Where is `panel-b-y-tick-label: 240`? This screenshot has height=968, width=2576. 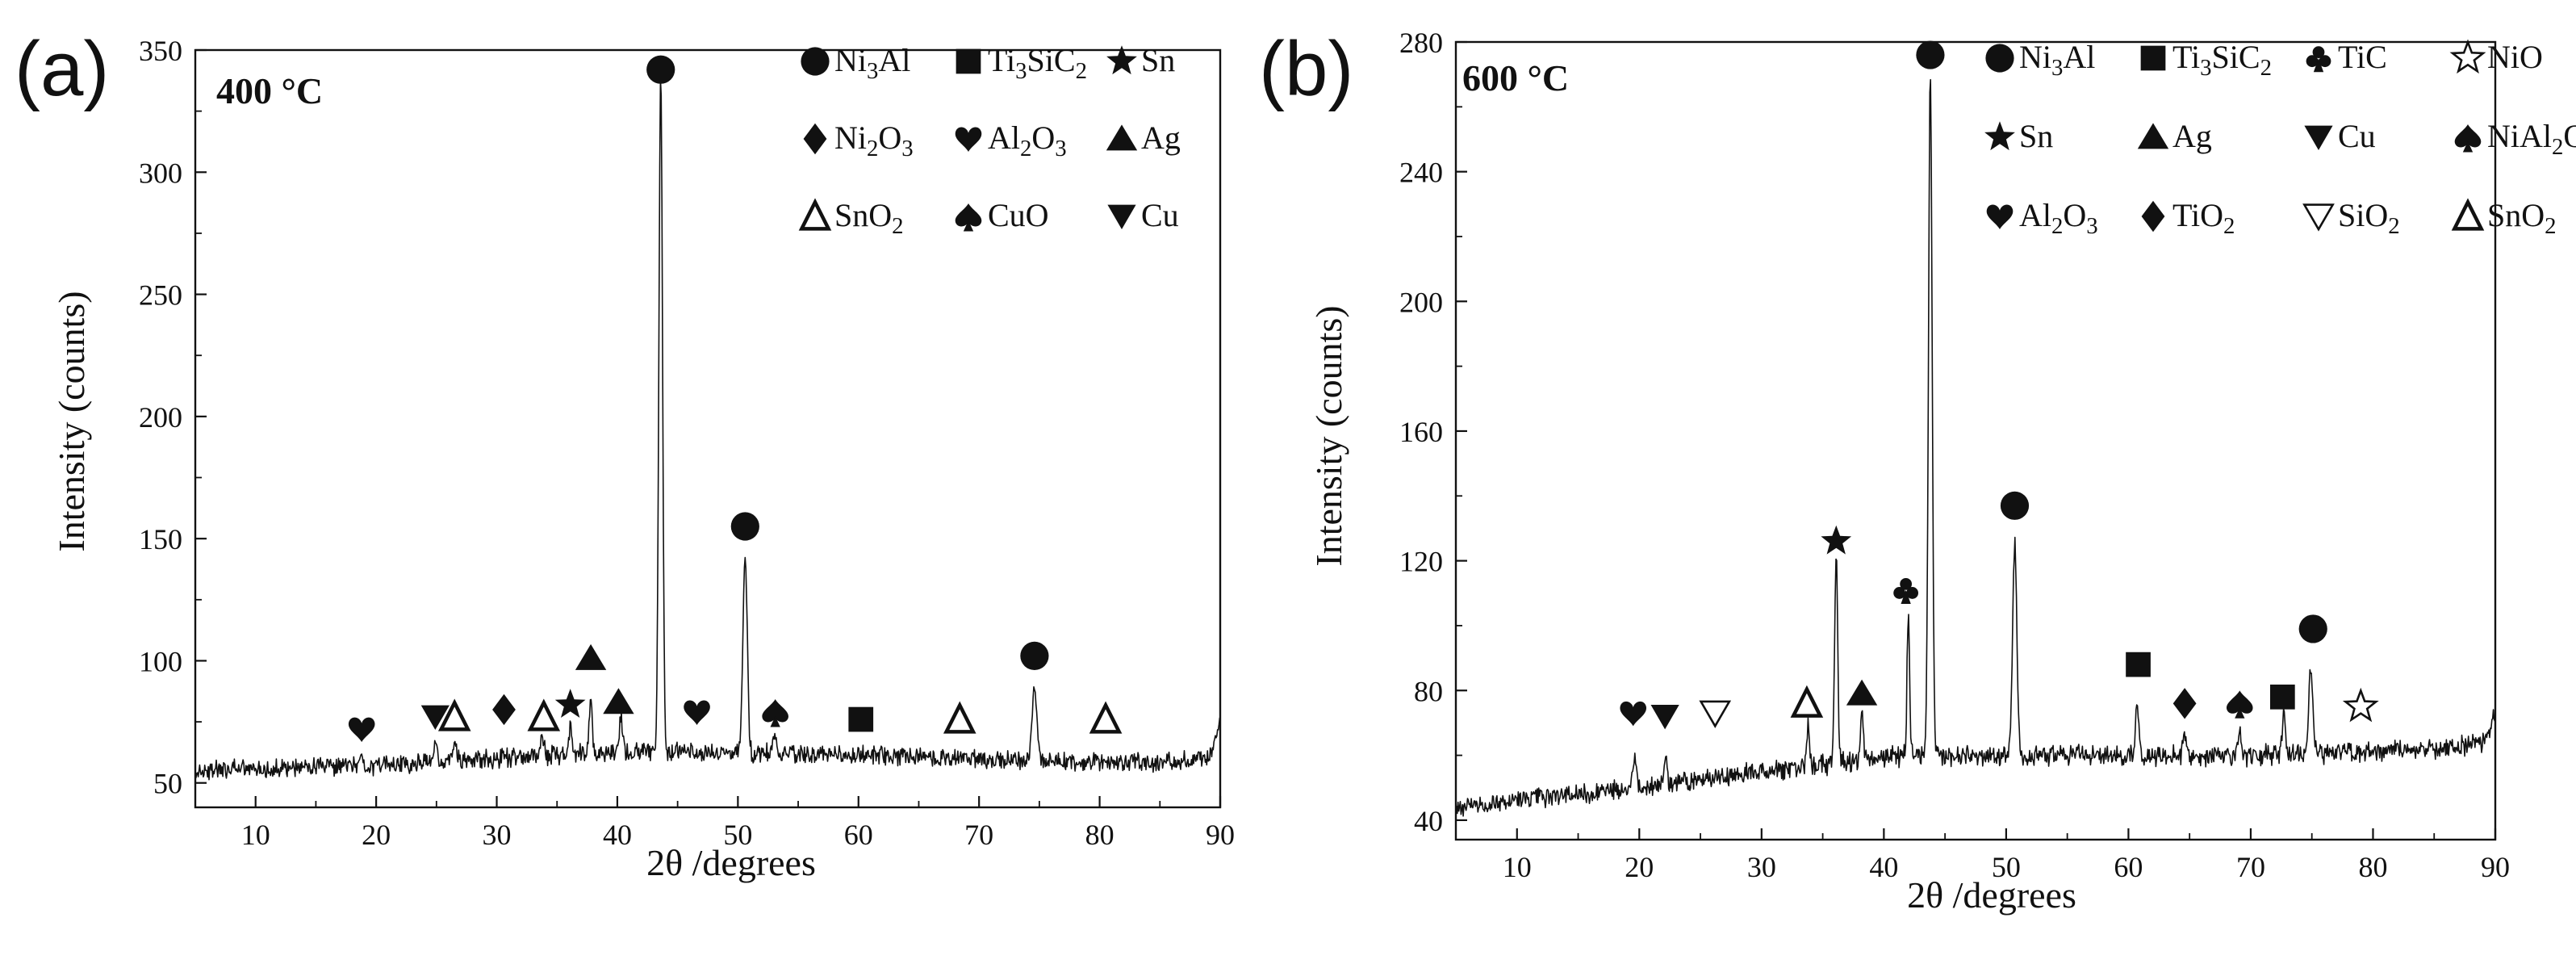
panel-b-y-tick-label: 240 is located at coordinates (1421, 173).